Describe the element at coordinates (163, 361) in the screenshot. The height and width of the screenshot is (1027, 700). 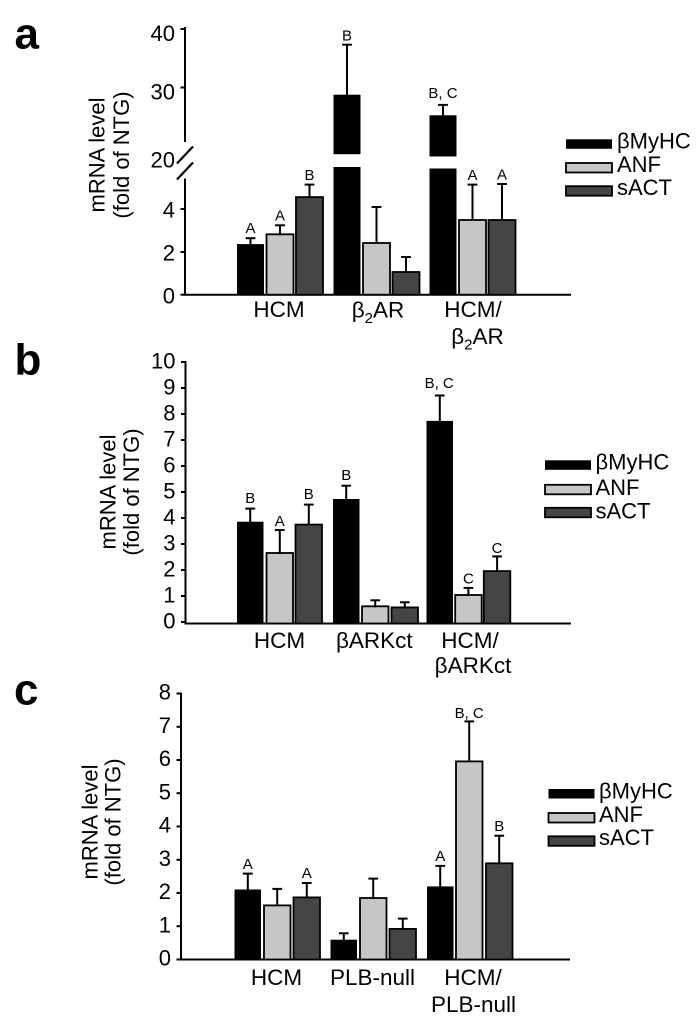
I see `svg-text: 10` at that location.